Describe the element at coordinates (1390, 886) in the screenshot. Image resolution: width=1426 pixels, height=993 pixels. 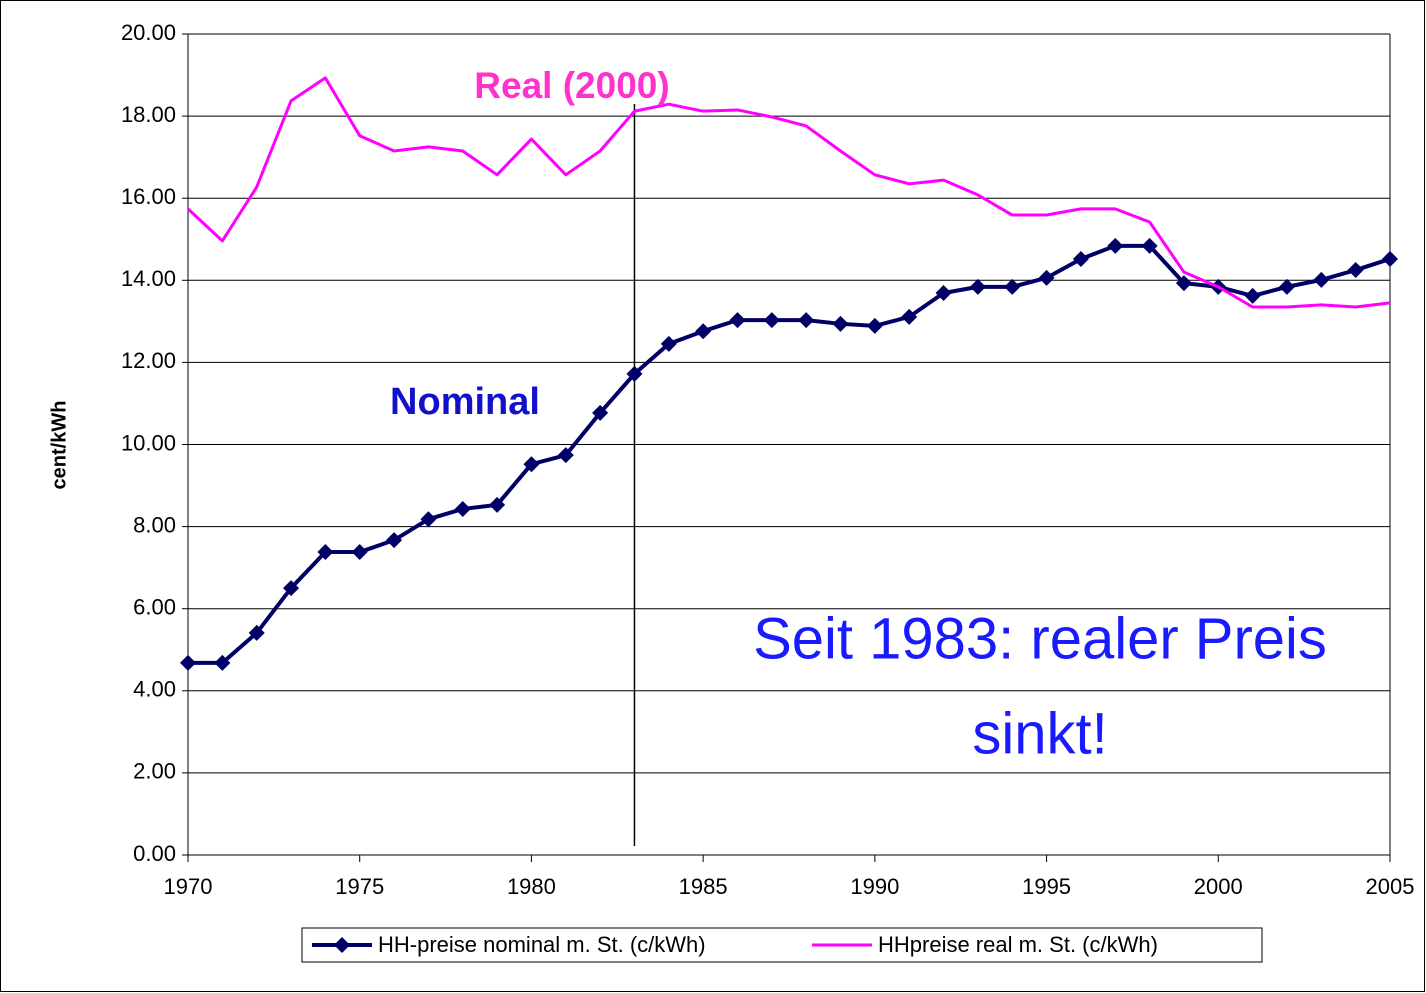
I see `x-tick-label: 2005` at that location.